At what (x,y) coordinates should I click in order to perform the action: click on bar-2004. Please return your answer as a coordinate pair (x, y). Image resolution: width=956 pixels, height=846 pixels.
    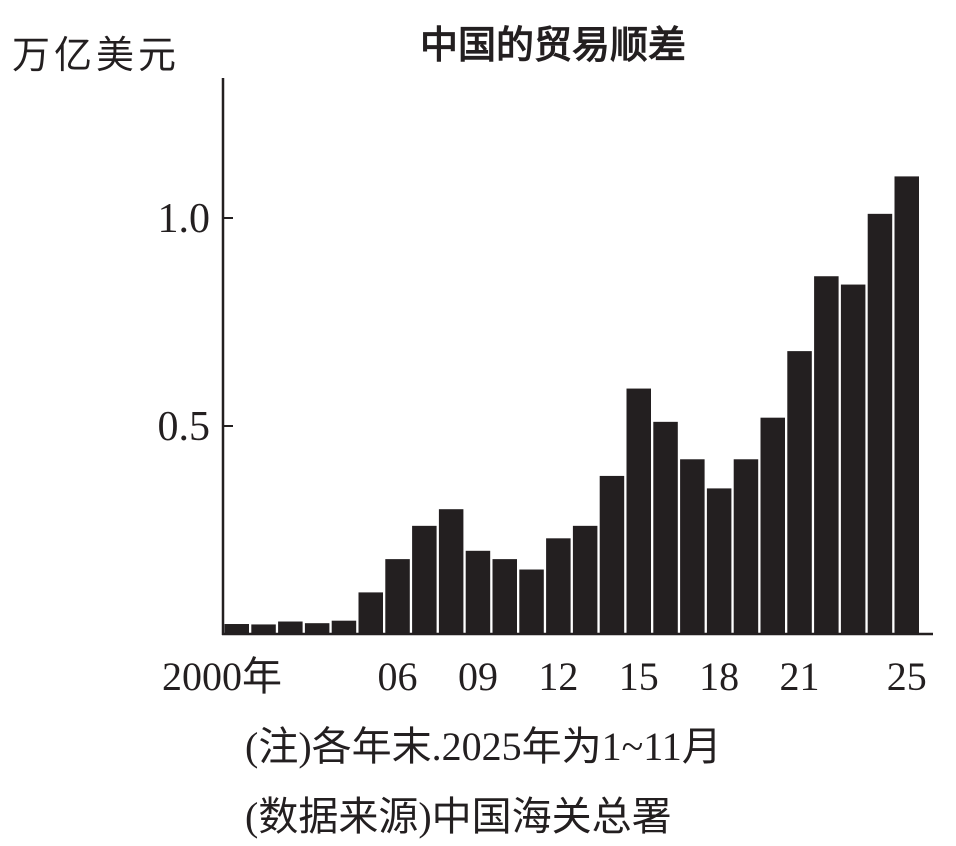
    Looking at the image, I should click on (344, 627).